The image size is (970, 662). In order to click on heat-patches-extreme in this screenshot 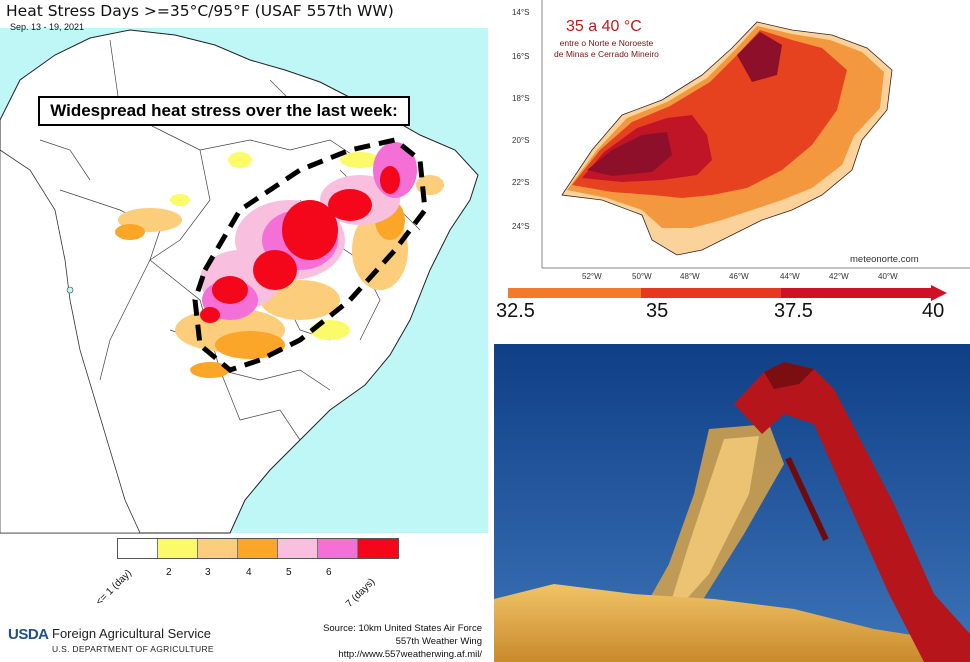, I will do `click(300, 244)`.